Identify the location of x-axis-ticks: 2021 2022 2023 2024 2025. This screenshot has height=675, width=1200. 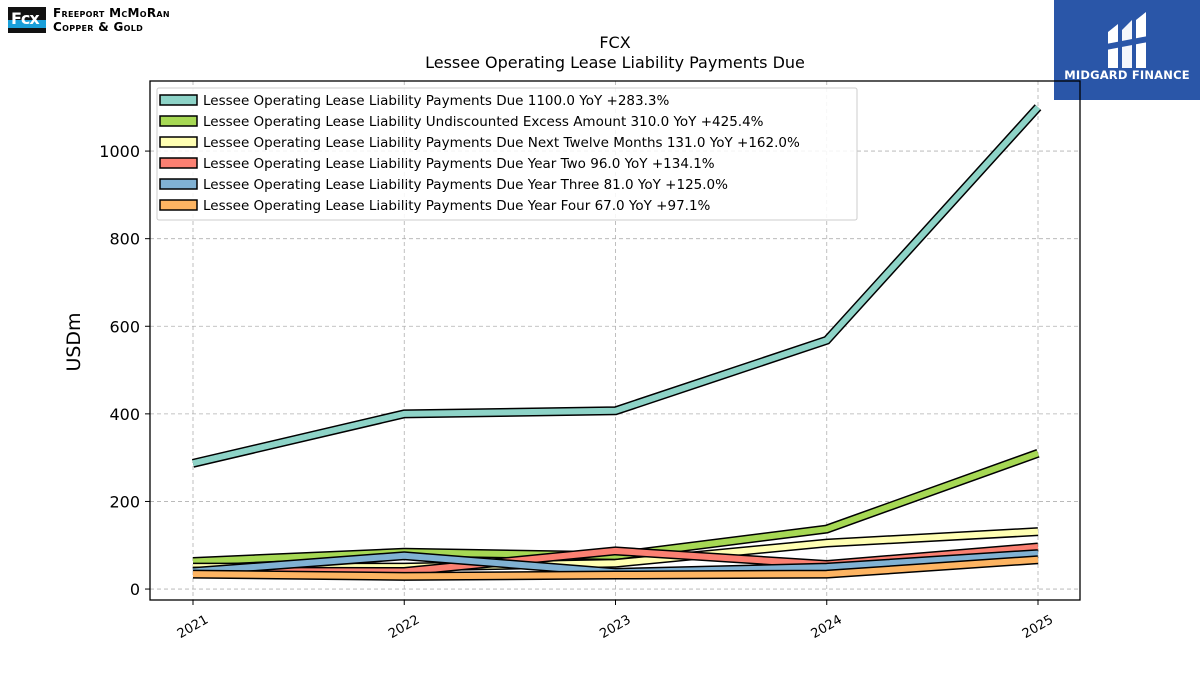
(615, 621).